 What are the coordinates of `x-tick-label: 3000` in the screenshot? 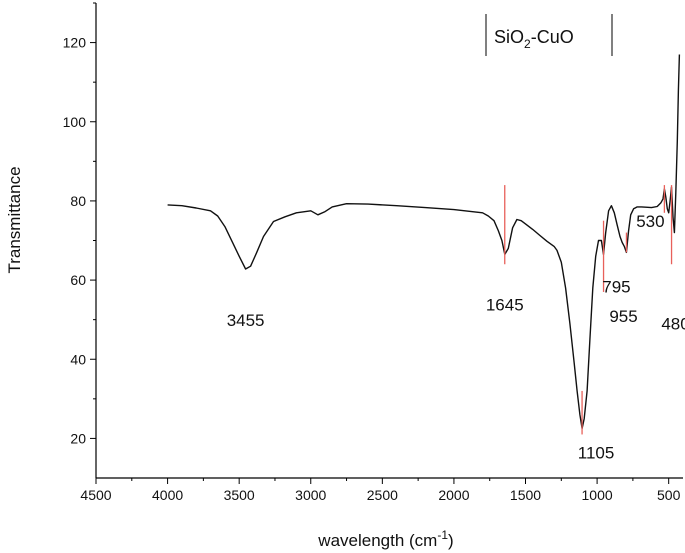 It's located at (310, 495).